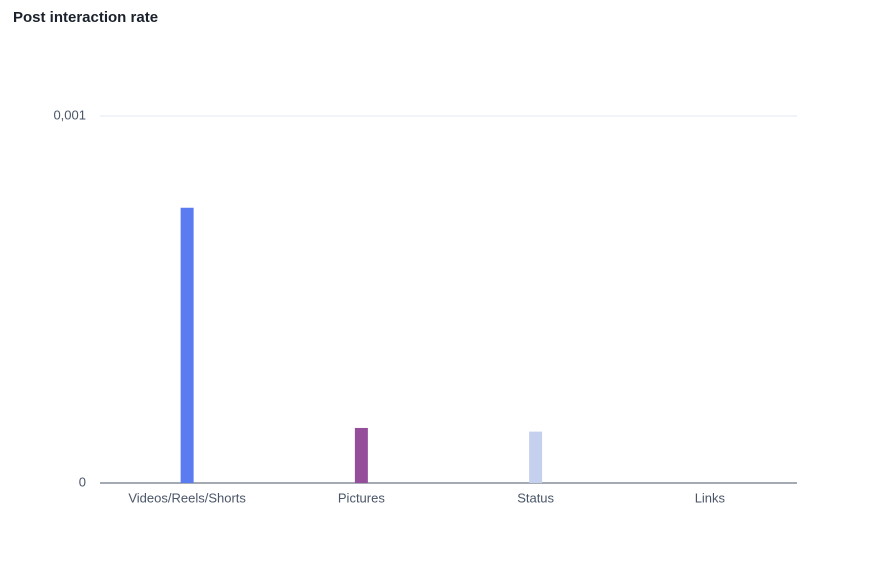 Image resolution: width=892 pixels, height=571 pixels. What do you see at coordinates (82, 481) in the screenshot?
I see `y-tick-label: 0` at bounding box center [82, 481].